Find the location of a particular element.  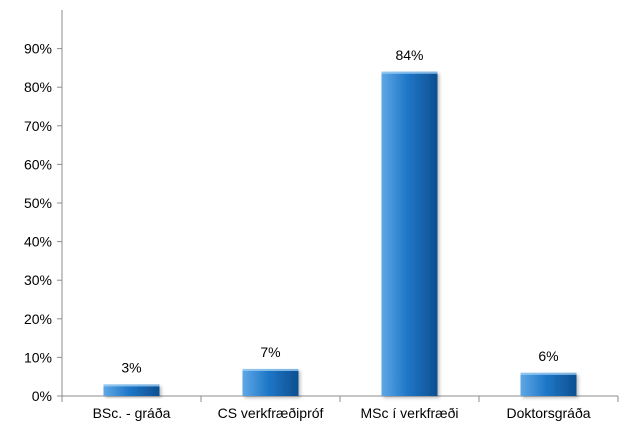

y-tick-label: 80% is located at coordinates (38, 87).